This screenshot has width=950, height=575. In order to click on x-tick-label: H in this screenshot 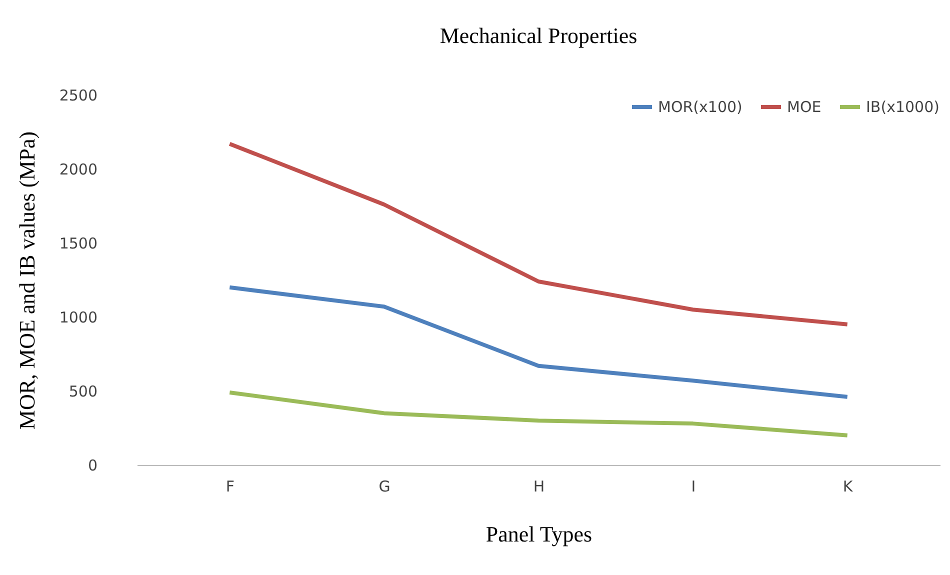, I will do `click(539, 487)`.